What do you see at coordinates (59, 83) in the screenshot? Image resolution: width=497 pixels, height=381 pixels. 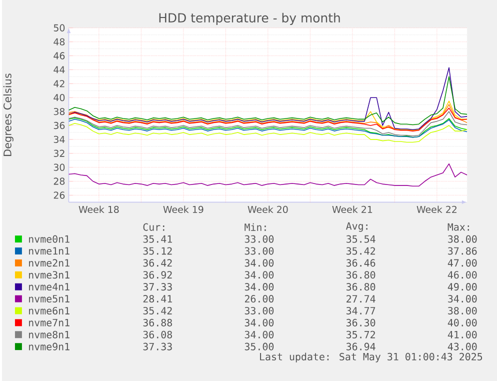 I see `y-tick-label: 42` at bounding box center [59, 83].